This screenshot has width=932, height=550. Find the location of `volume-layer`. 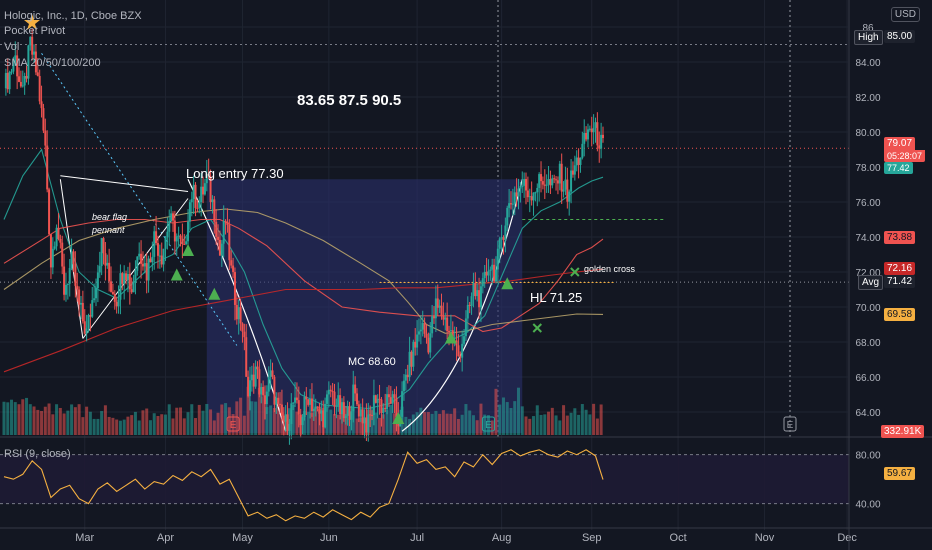

volume-layer is located at coordinates (302, 410).